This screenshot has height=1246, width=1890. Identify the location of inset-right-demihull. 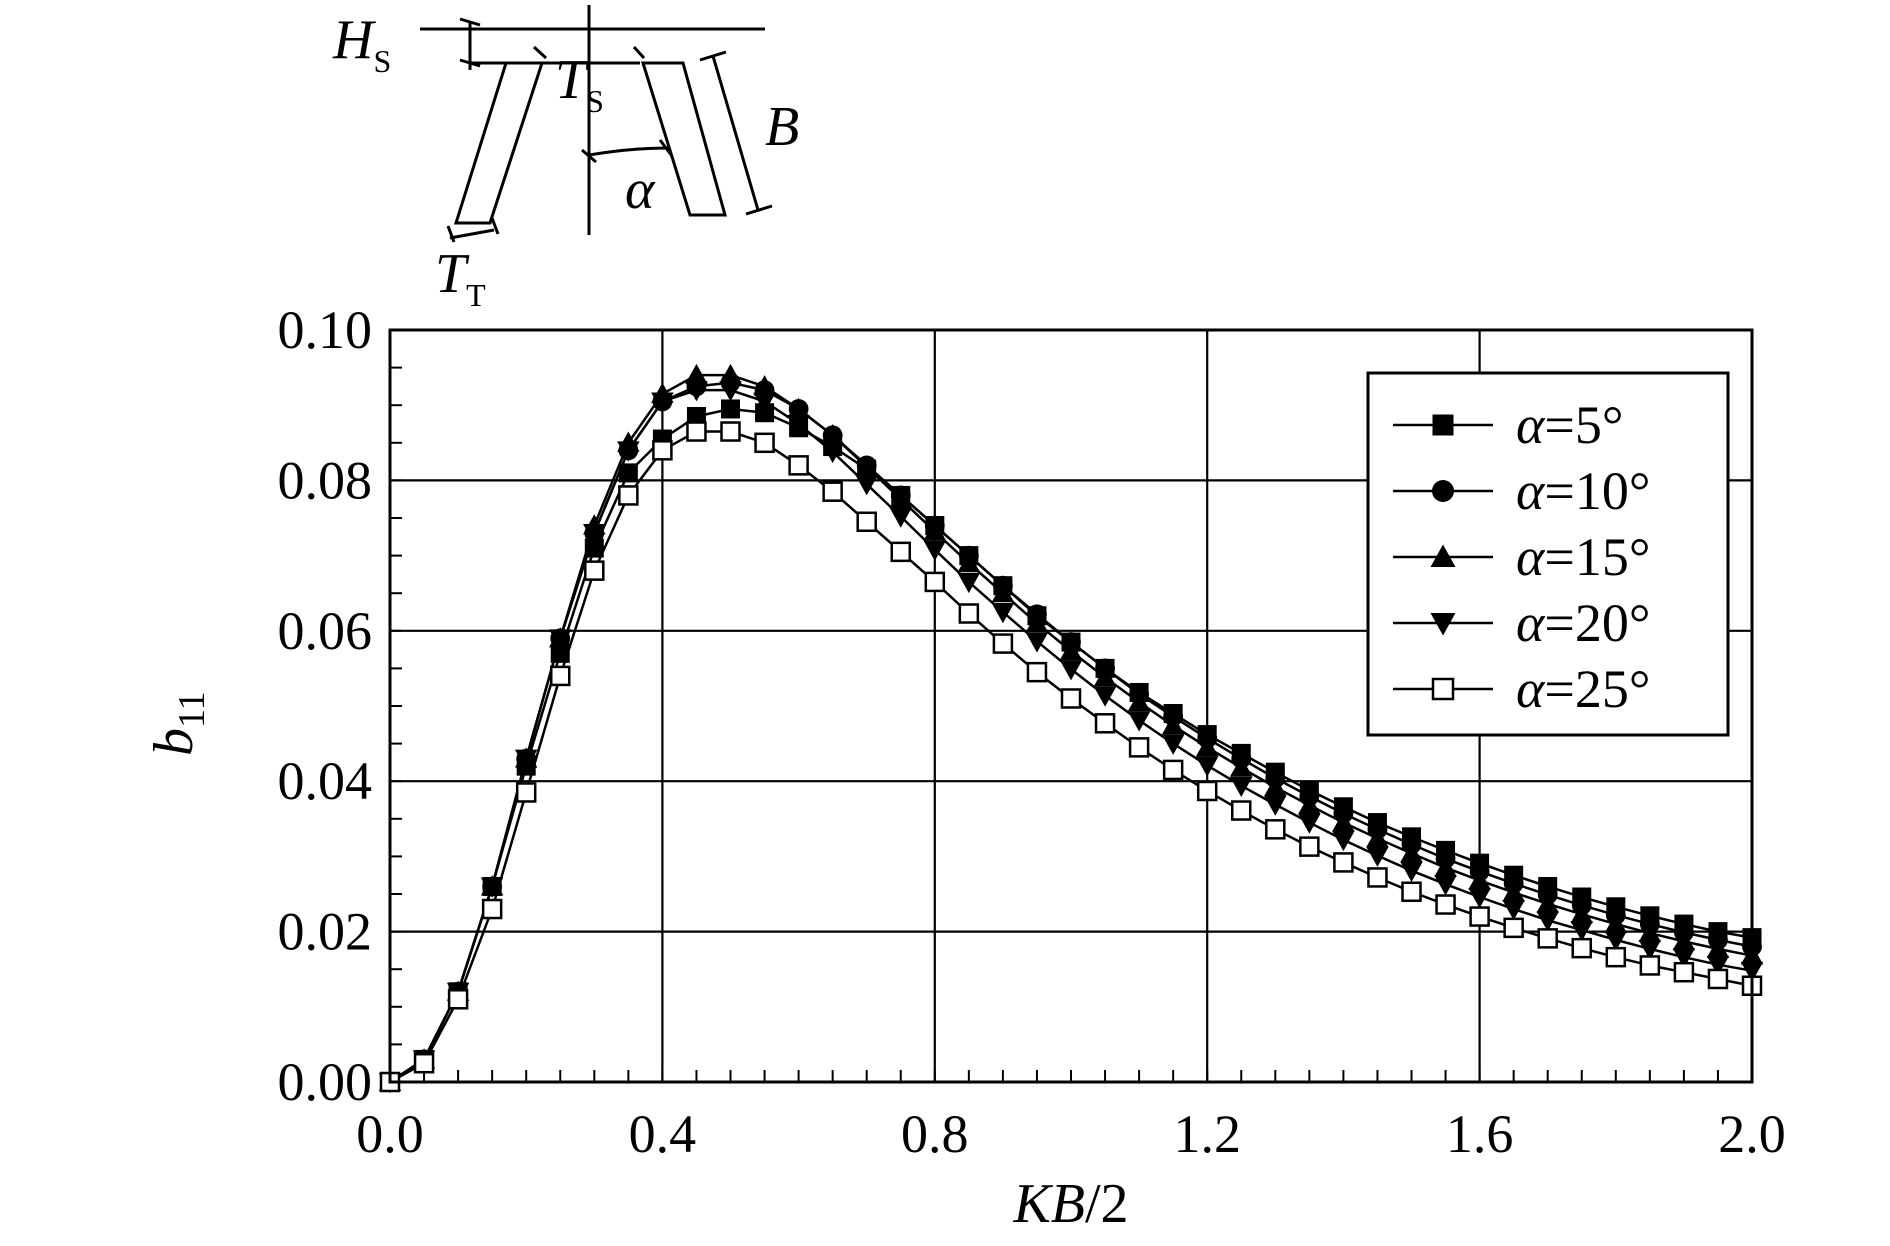
(683, 139).